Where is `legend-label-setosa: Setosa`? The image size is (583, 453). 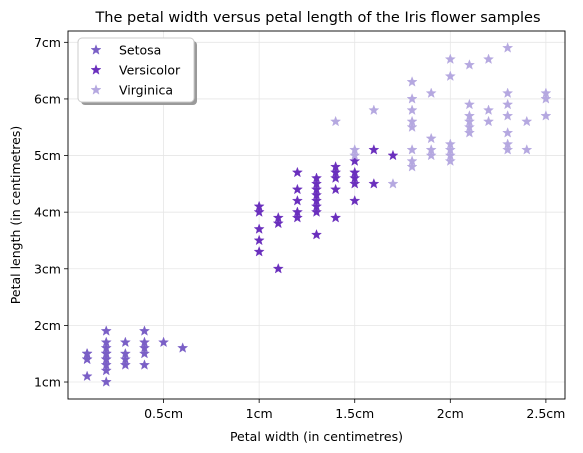 legend-label-setosa: Setosa is located at coordinates (140, 50).